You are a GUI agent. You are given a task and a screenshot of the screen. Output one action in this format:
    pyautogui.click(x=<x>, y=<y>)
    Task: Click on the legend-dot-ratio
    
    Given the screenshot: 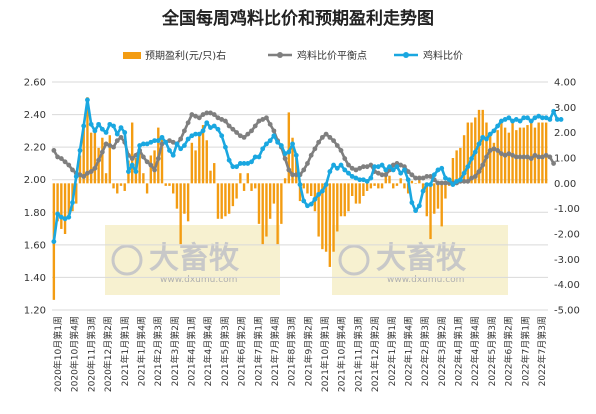 What is the action you would take?
    pyautogui.click(x=406, y=55)
    